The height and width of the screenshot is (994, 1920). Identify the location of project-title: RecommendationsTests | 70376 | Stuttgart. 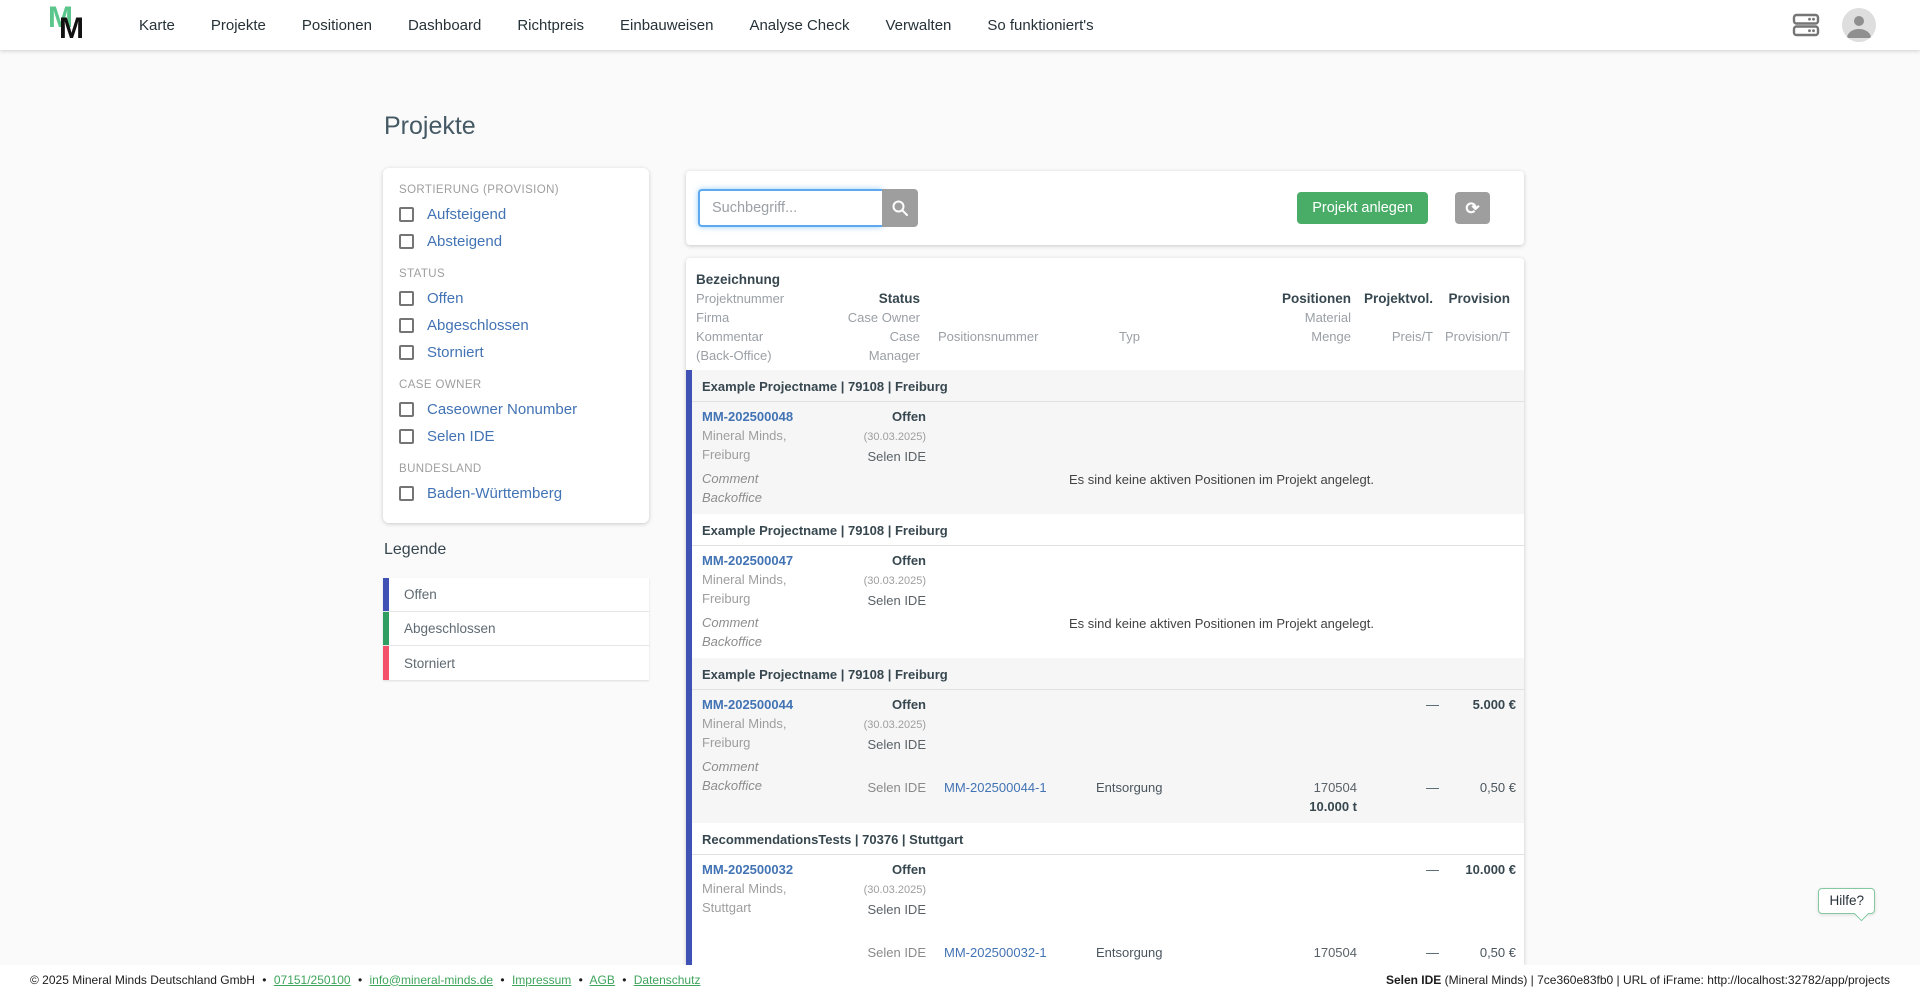
(1108, 839).